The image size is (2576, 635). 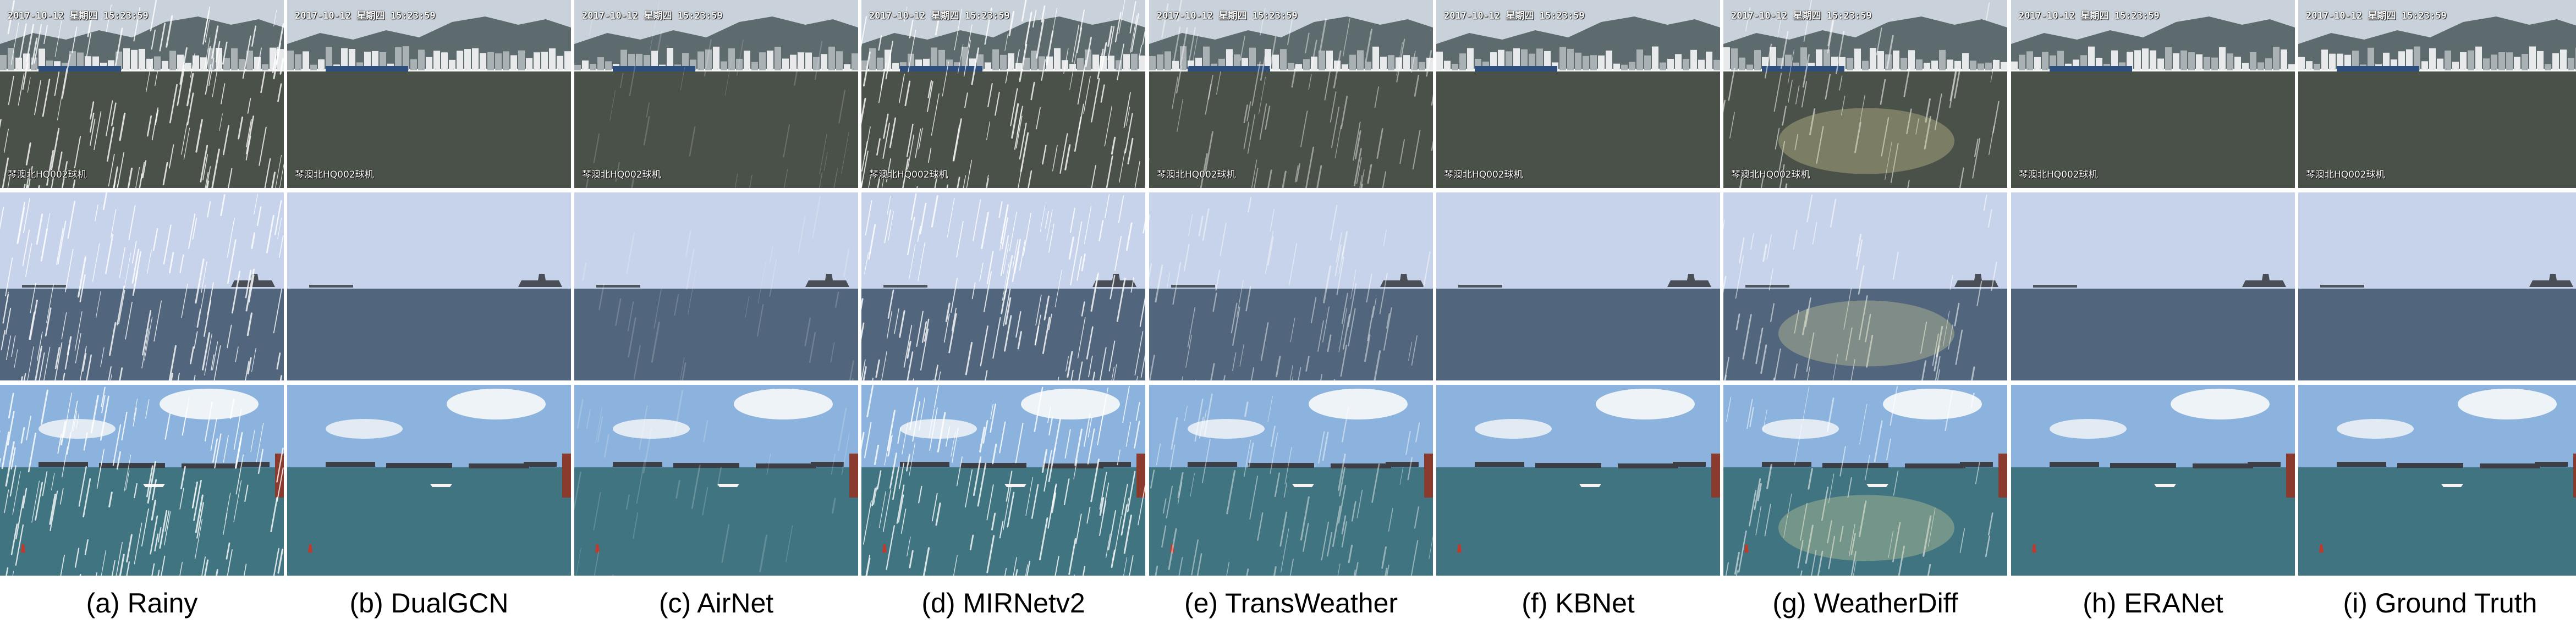 I want to click on method-caption: (a) Rainy, so click(x=142, y=603).